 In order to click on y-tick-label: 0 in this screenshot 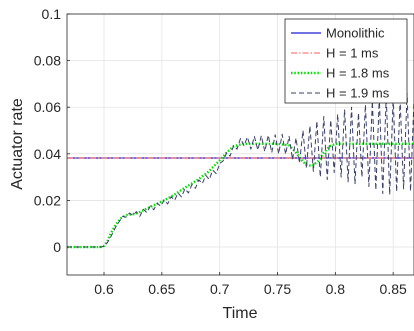, I will do `click(57, 247)`.